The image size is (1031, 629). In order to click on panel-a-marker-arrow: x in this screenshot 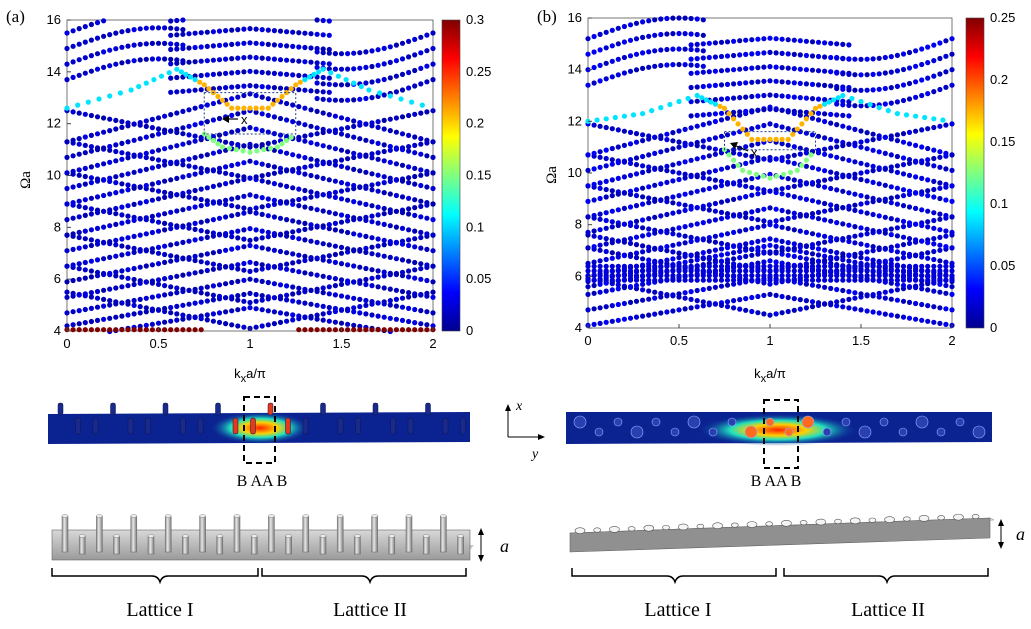, I will do `click(235, 119)`.